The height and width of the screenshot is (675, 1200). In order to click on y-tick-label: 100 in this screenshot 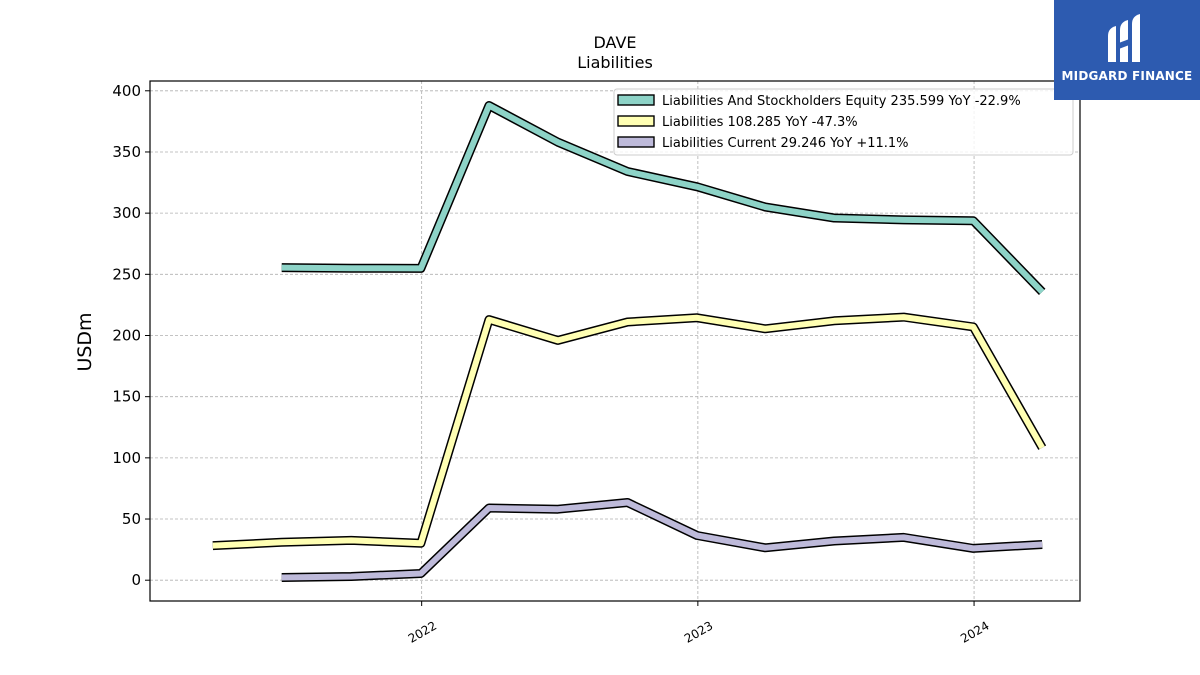, I will do `click(126, 458)`.